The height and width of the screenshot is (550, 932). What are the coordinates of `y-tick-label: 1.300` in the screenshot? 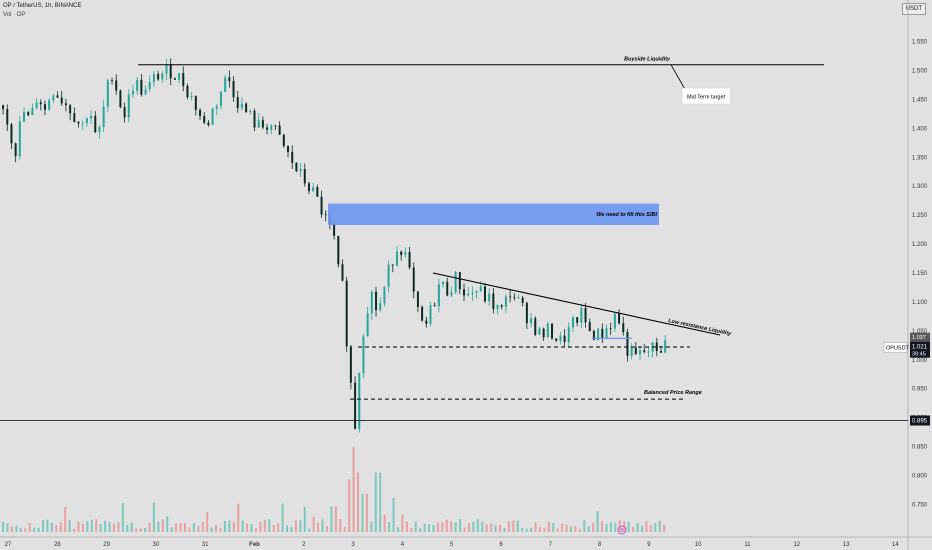 It's located at (920, 187).